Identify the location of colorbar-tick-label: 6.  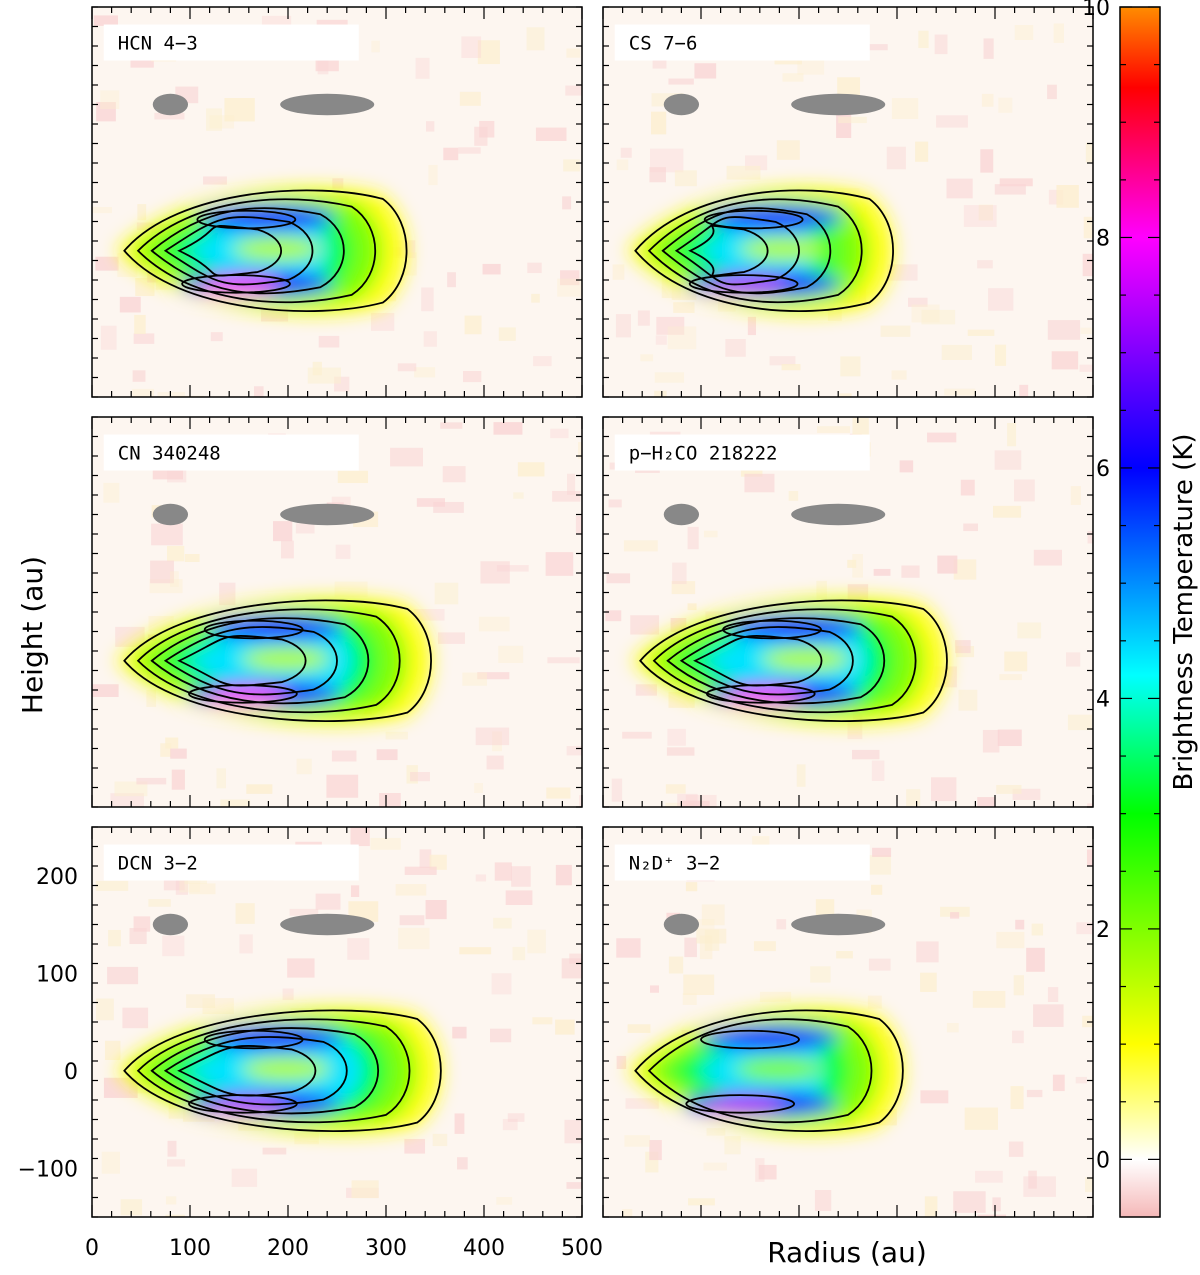
(1103, 469).